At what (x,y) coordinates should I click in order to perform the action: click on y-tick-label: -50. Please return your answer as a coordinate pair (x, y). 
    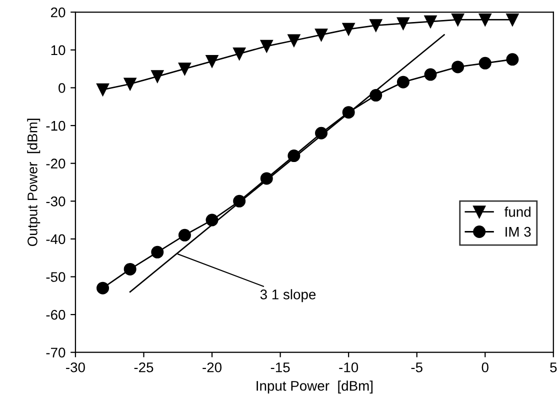
    Looking at the image, I should click on (56, 277).